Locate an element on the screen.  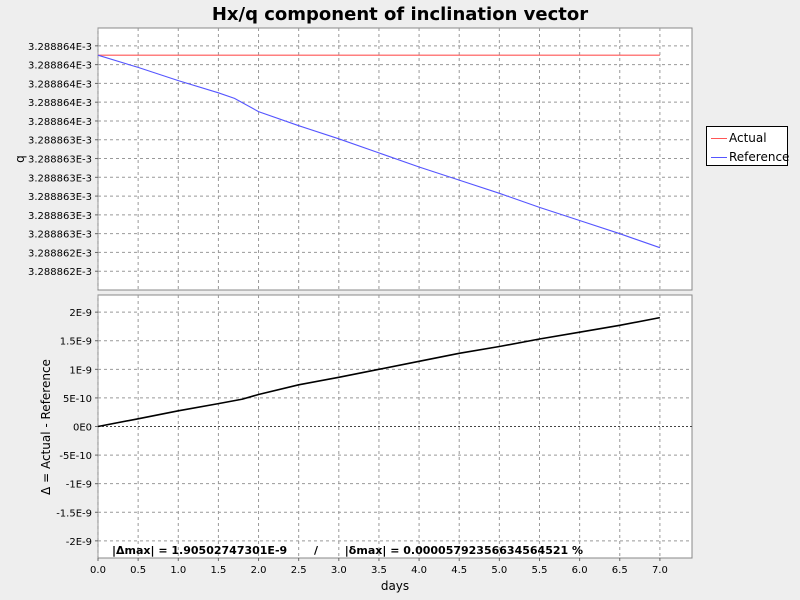
x-tick-label-4: 2.0 is located at coordinates (259, 570).